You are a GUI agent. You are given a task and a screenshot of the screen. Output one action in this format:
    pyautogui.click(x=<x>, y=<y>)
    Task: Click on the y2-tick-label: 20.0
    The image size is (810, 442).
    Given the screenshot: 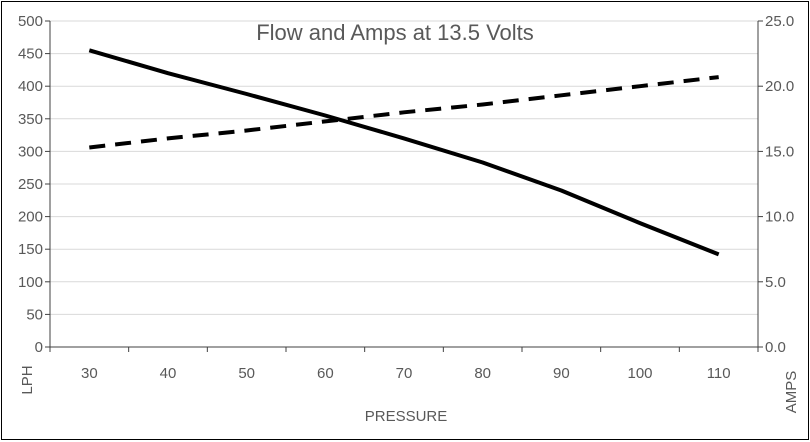 What is the action you would take?
    pyautogui.click(x=779, y=86)
    